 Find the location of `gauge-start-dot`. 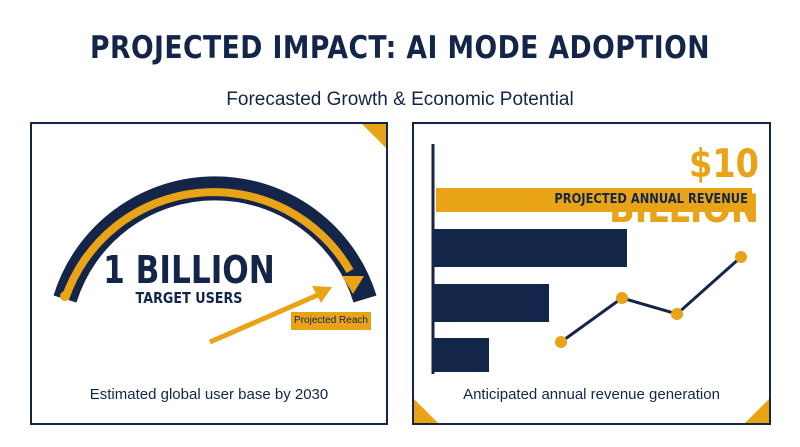

gauge-start-dot is located at coordinates (65, 296).